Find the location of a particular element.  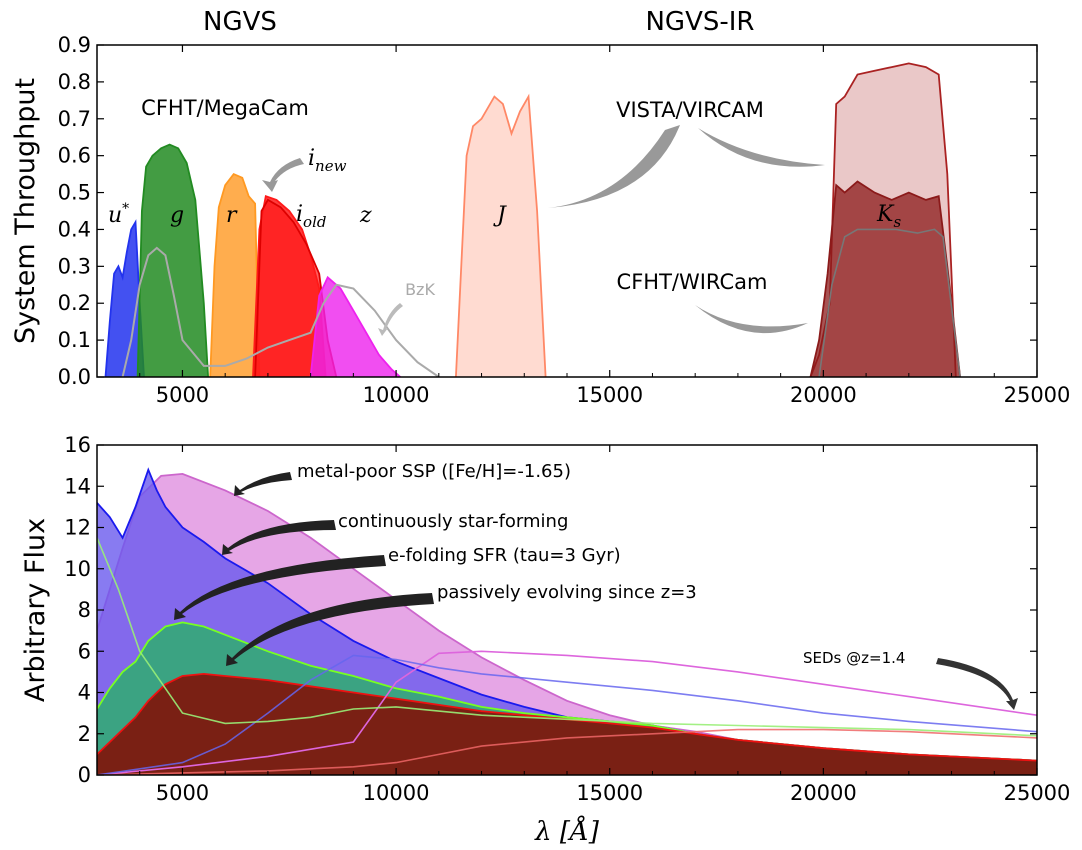

line-Ks_wircam is located at coordinates (885, 278).